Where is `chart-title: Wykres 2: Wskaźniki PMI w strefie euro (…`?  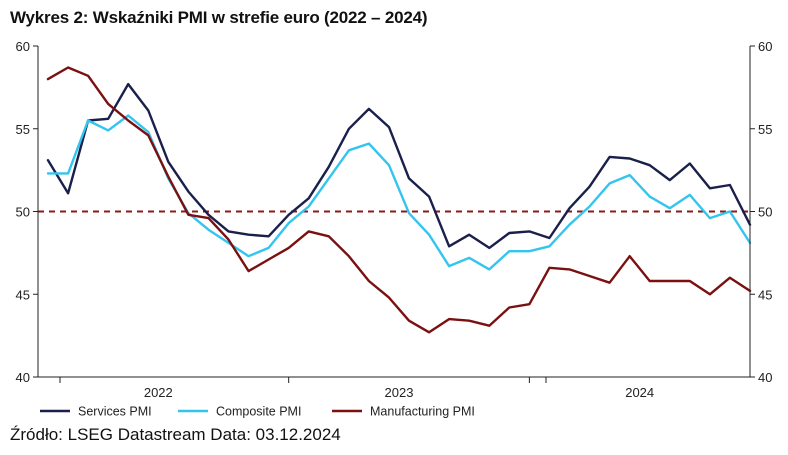
chart-title: Wykres 2: Wskaźniki PMI w strefie euro (… is located at coordinates (219, 17).